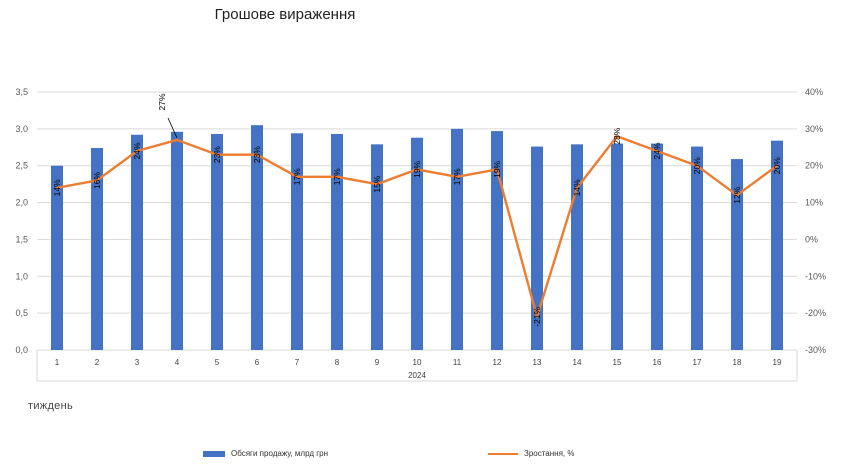  Describe the element at coordinates (497, 362) in the screenshot. I see `x-tick-label: 12` at that location.